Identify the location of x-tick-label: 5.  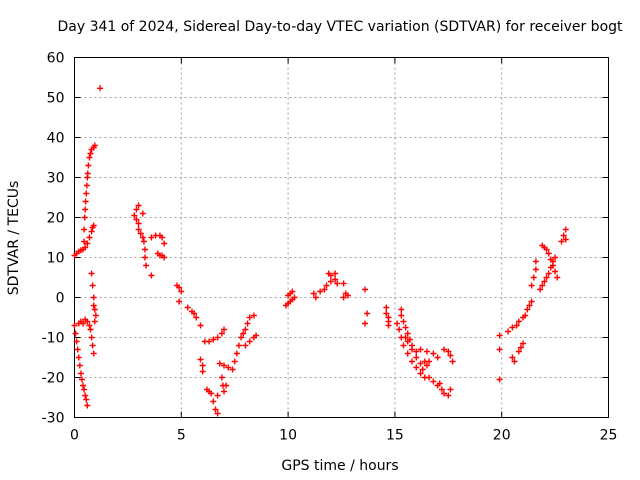
(181, 436).